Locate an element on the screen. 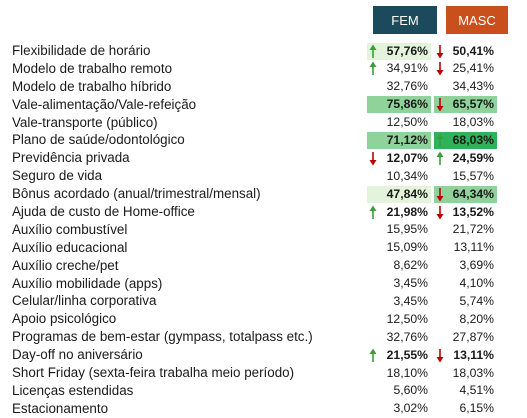 The height and width of the screenshot is (418, 527). table-row: Auxílio combustível 15,95% 21,72% is located at coordinates (260, 230).